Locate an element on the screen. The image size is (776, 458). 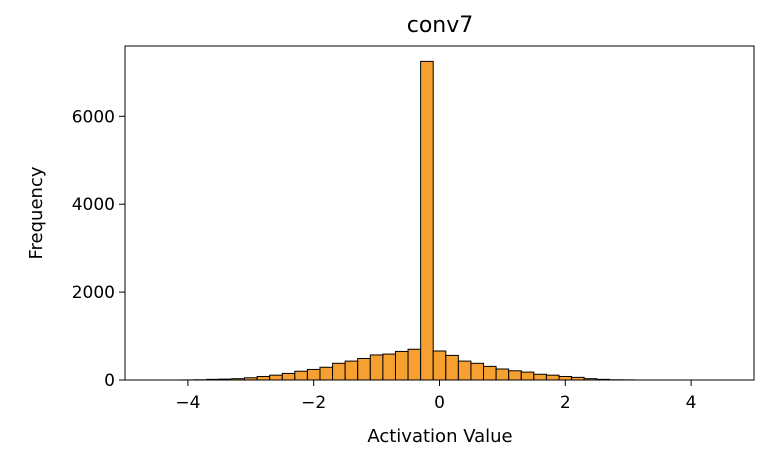
x-axis-title: Activation Value is located at coordinates (439, 436).